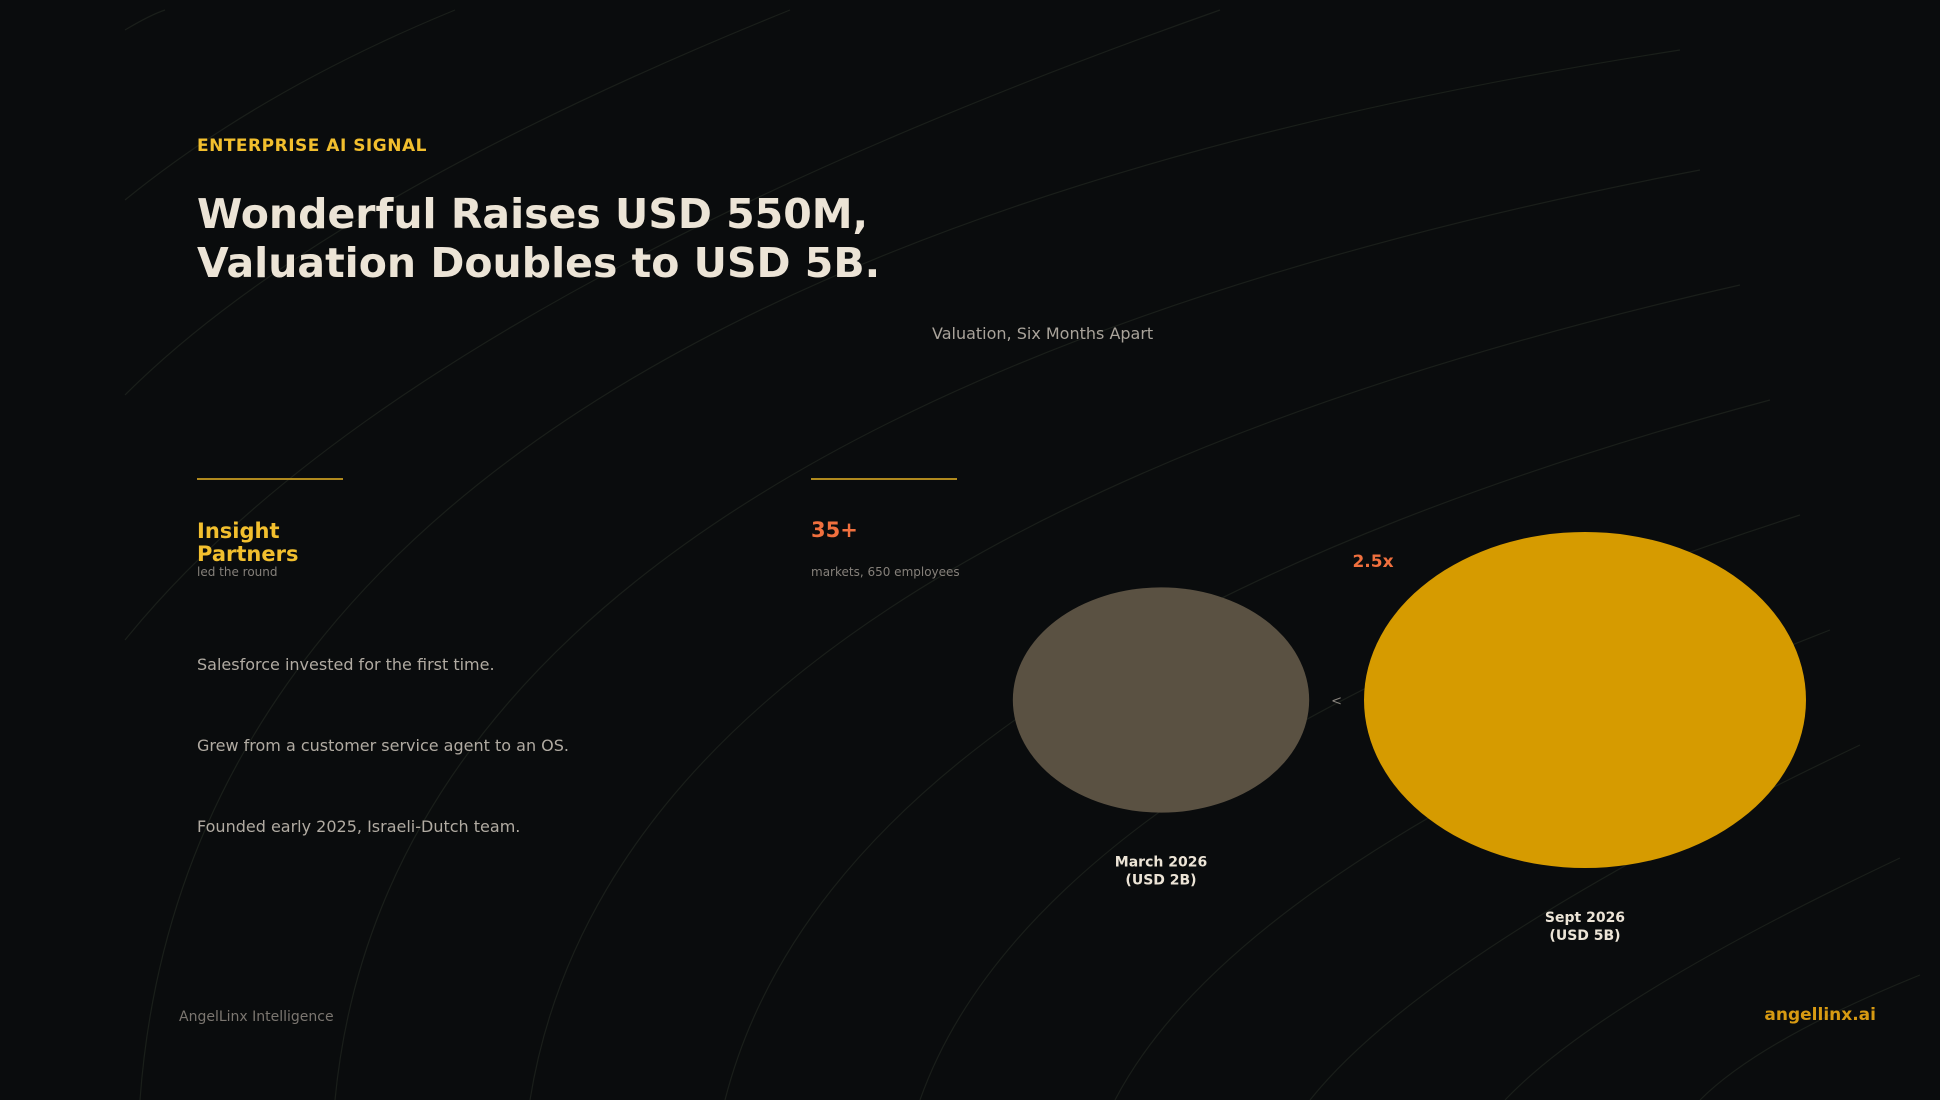 The image size is (1940, 1100). Describe the element at coordinates (1161, 700) in the screenshot. I see `bubble-march-2026` at that location.